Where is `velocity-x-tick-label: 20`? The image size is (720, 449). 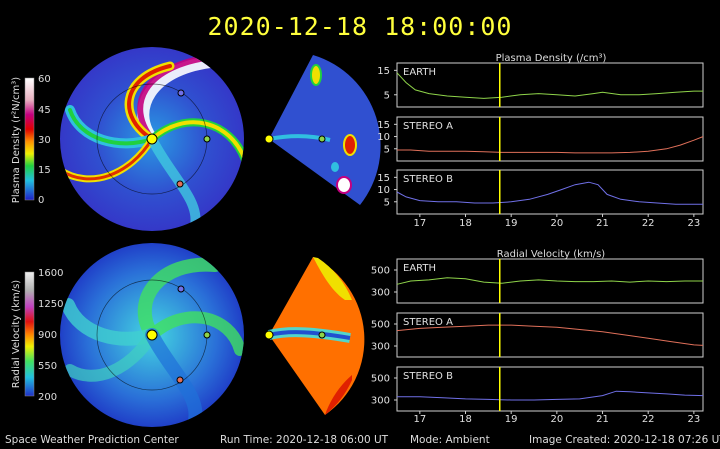
velocity-x-tick-label: 20 is located at coordinates (556, 419).